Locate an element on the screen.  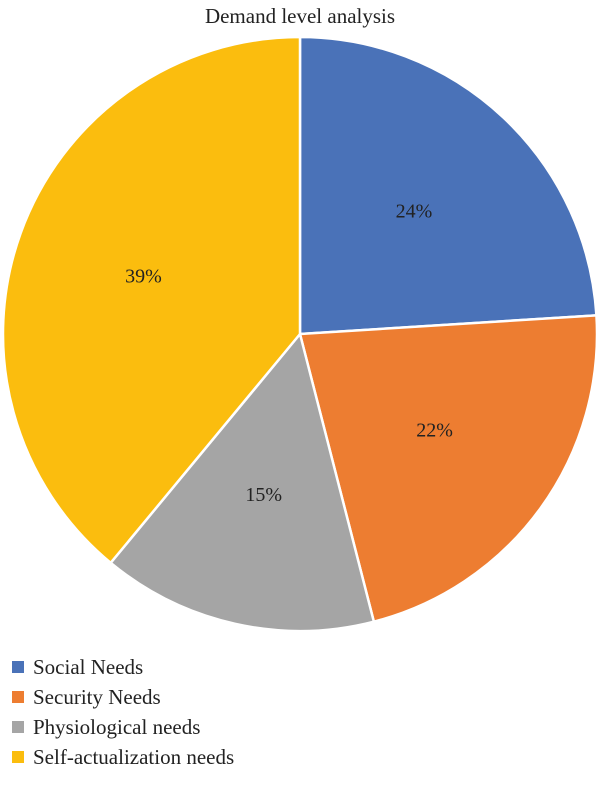
legend-label: Social Needs is located at coordinates (88, 667).